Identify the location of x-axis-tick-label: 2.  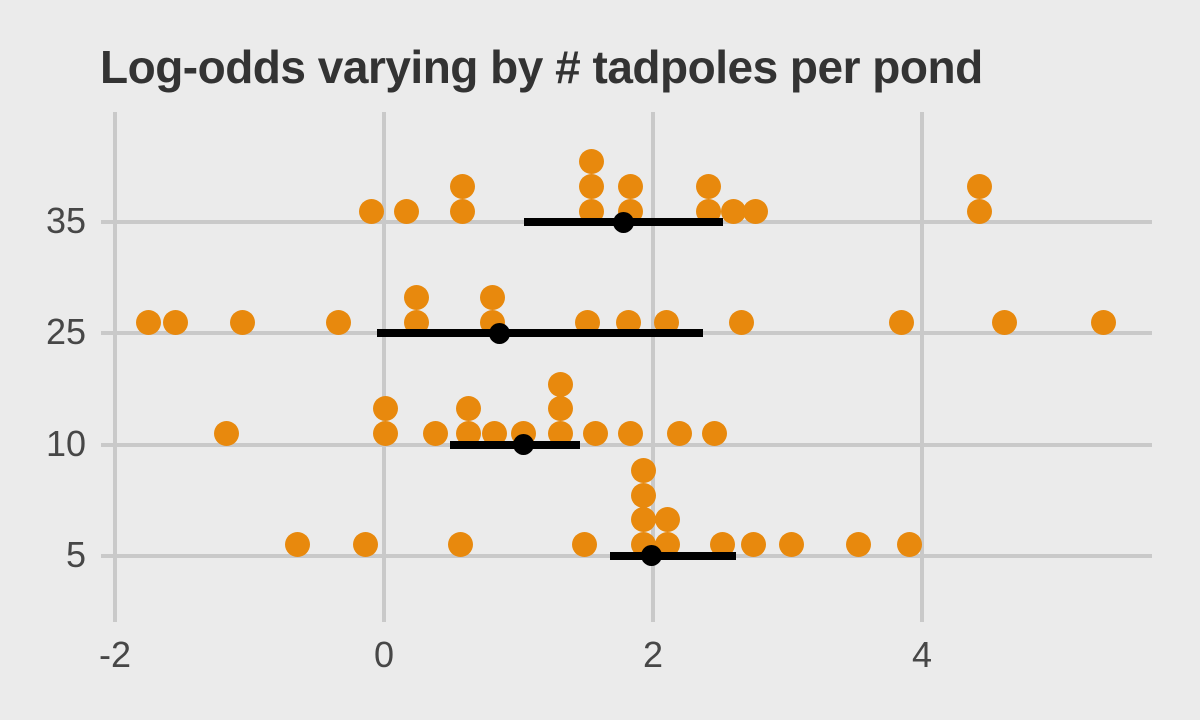
(653, 654).